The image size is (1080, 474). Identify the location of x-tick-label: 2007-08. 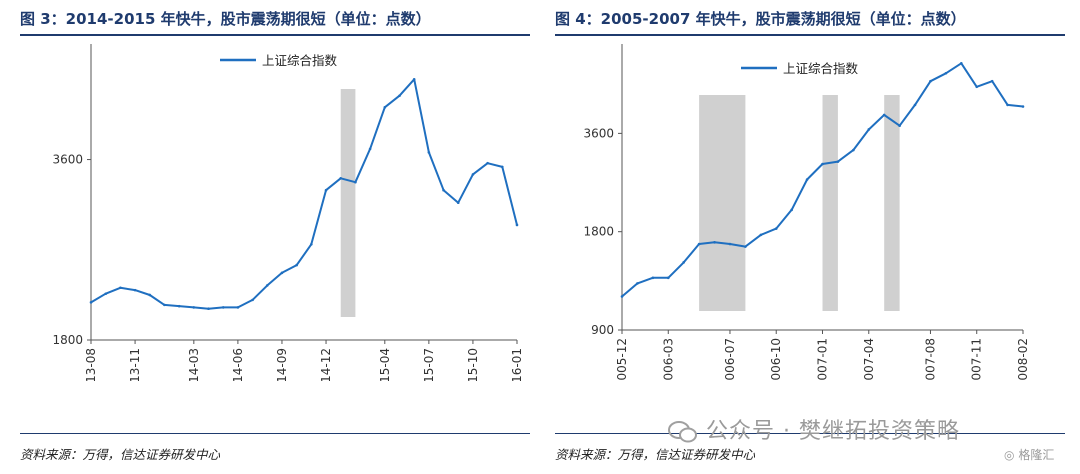
(930, 359).